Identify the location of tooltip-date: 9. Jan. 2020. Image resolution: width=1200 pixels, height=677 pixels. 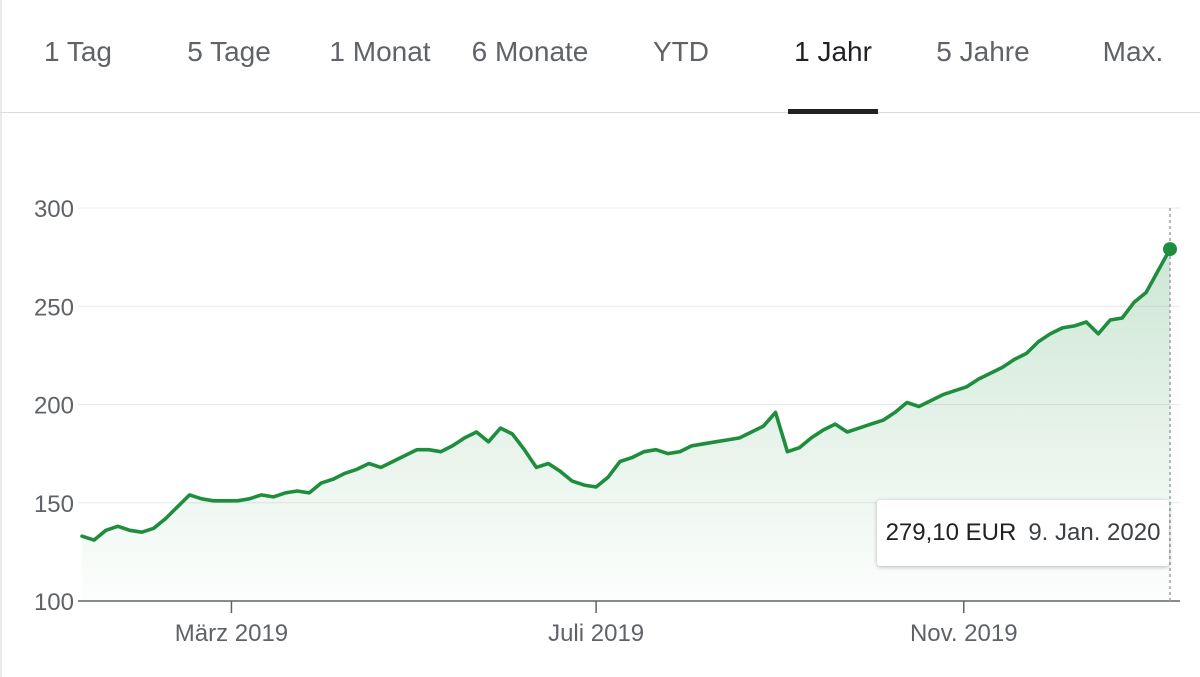
(1094, 532).